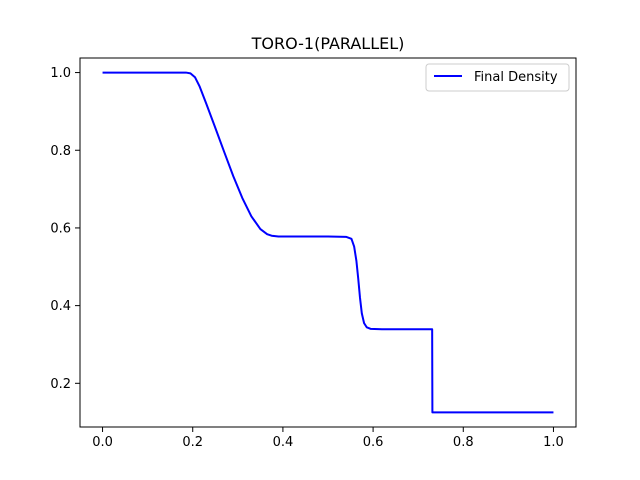 Image resolution: width=640 pixels, height=480 pixels. I want to click on x-tick-label: 1.0, so click(553, 442).